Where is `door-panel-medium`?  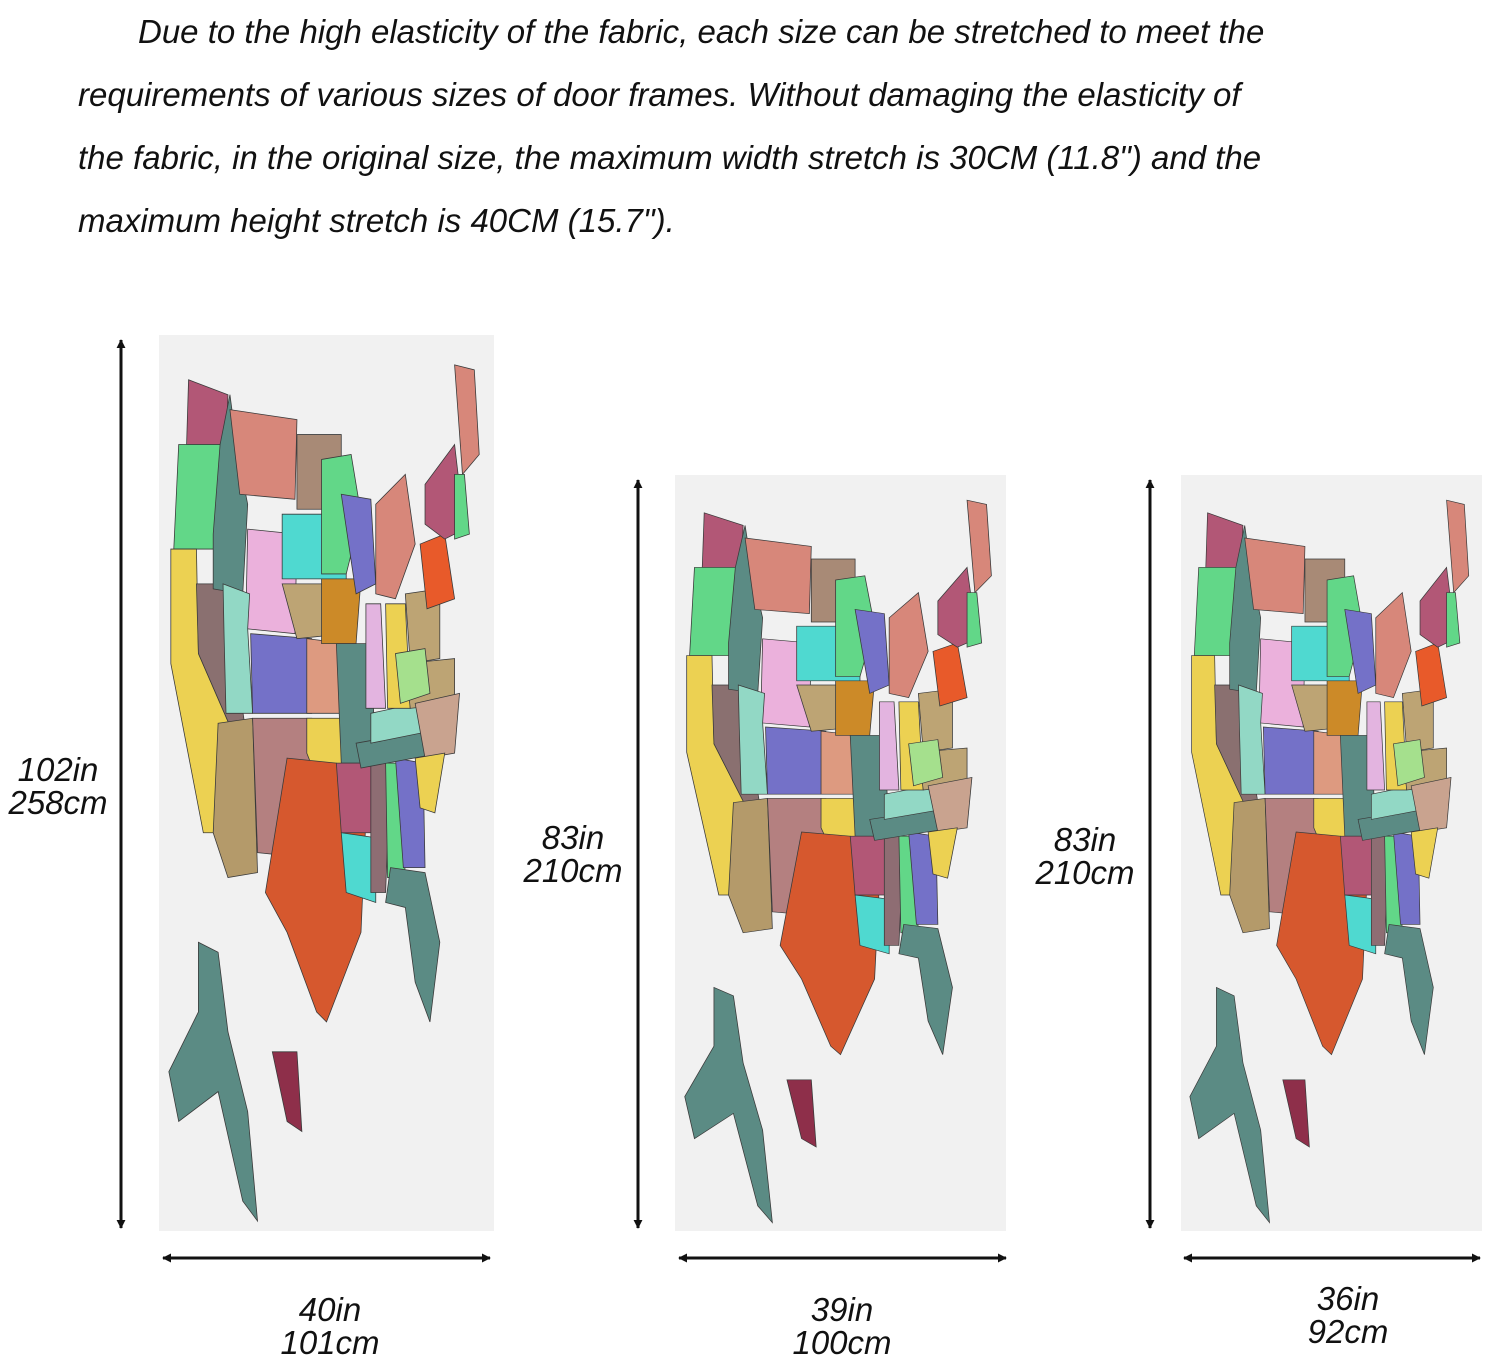 door-panel-medium is located at coordinates (840, 853).